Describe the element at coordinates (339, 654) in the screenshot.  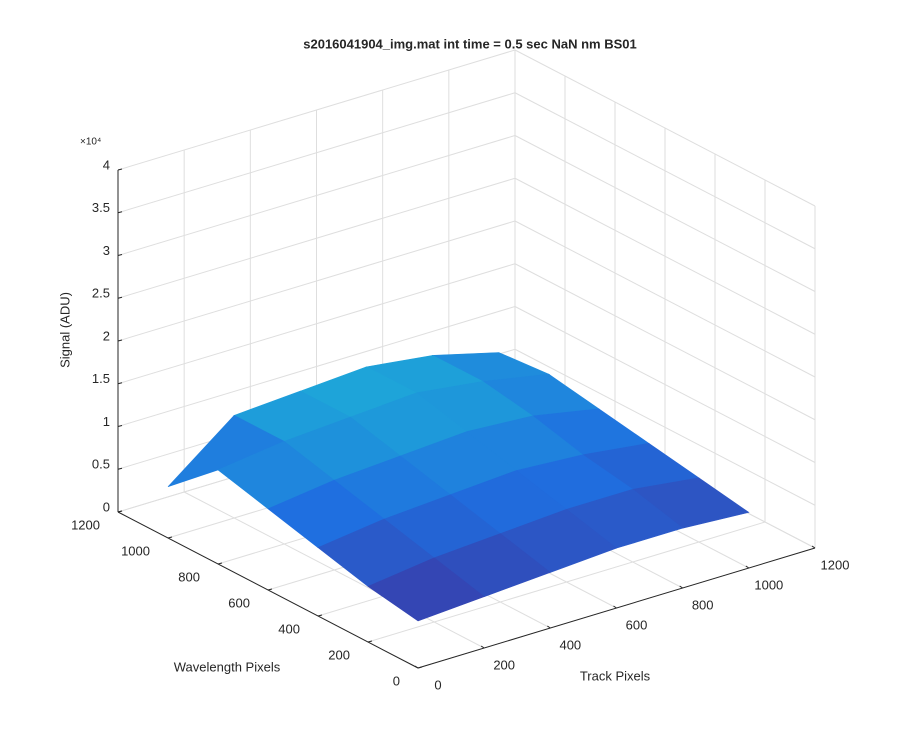
I see `y-tick-label: 200` at that location.